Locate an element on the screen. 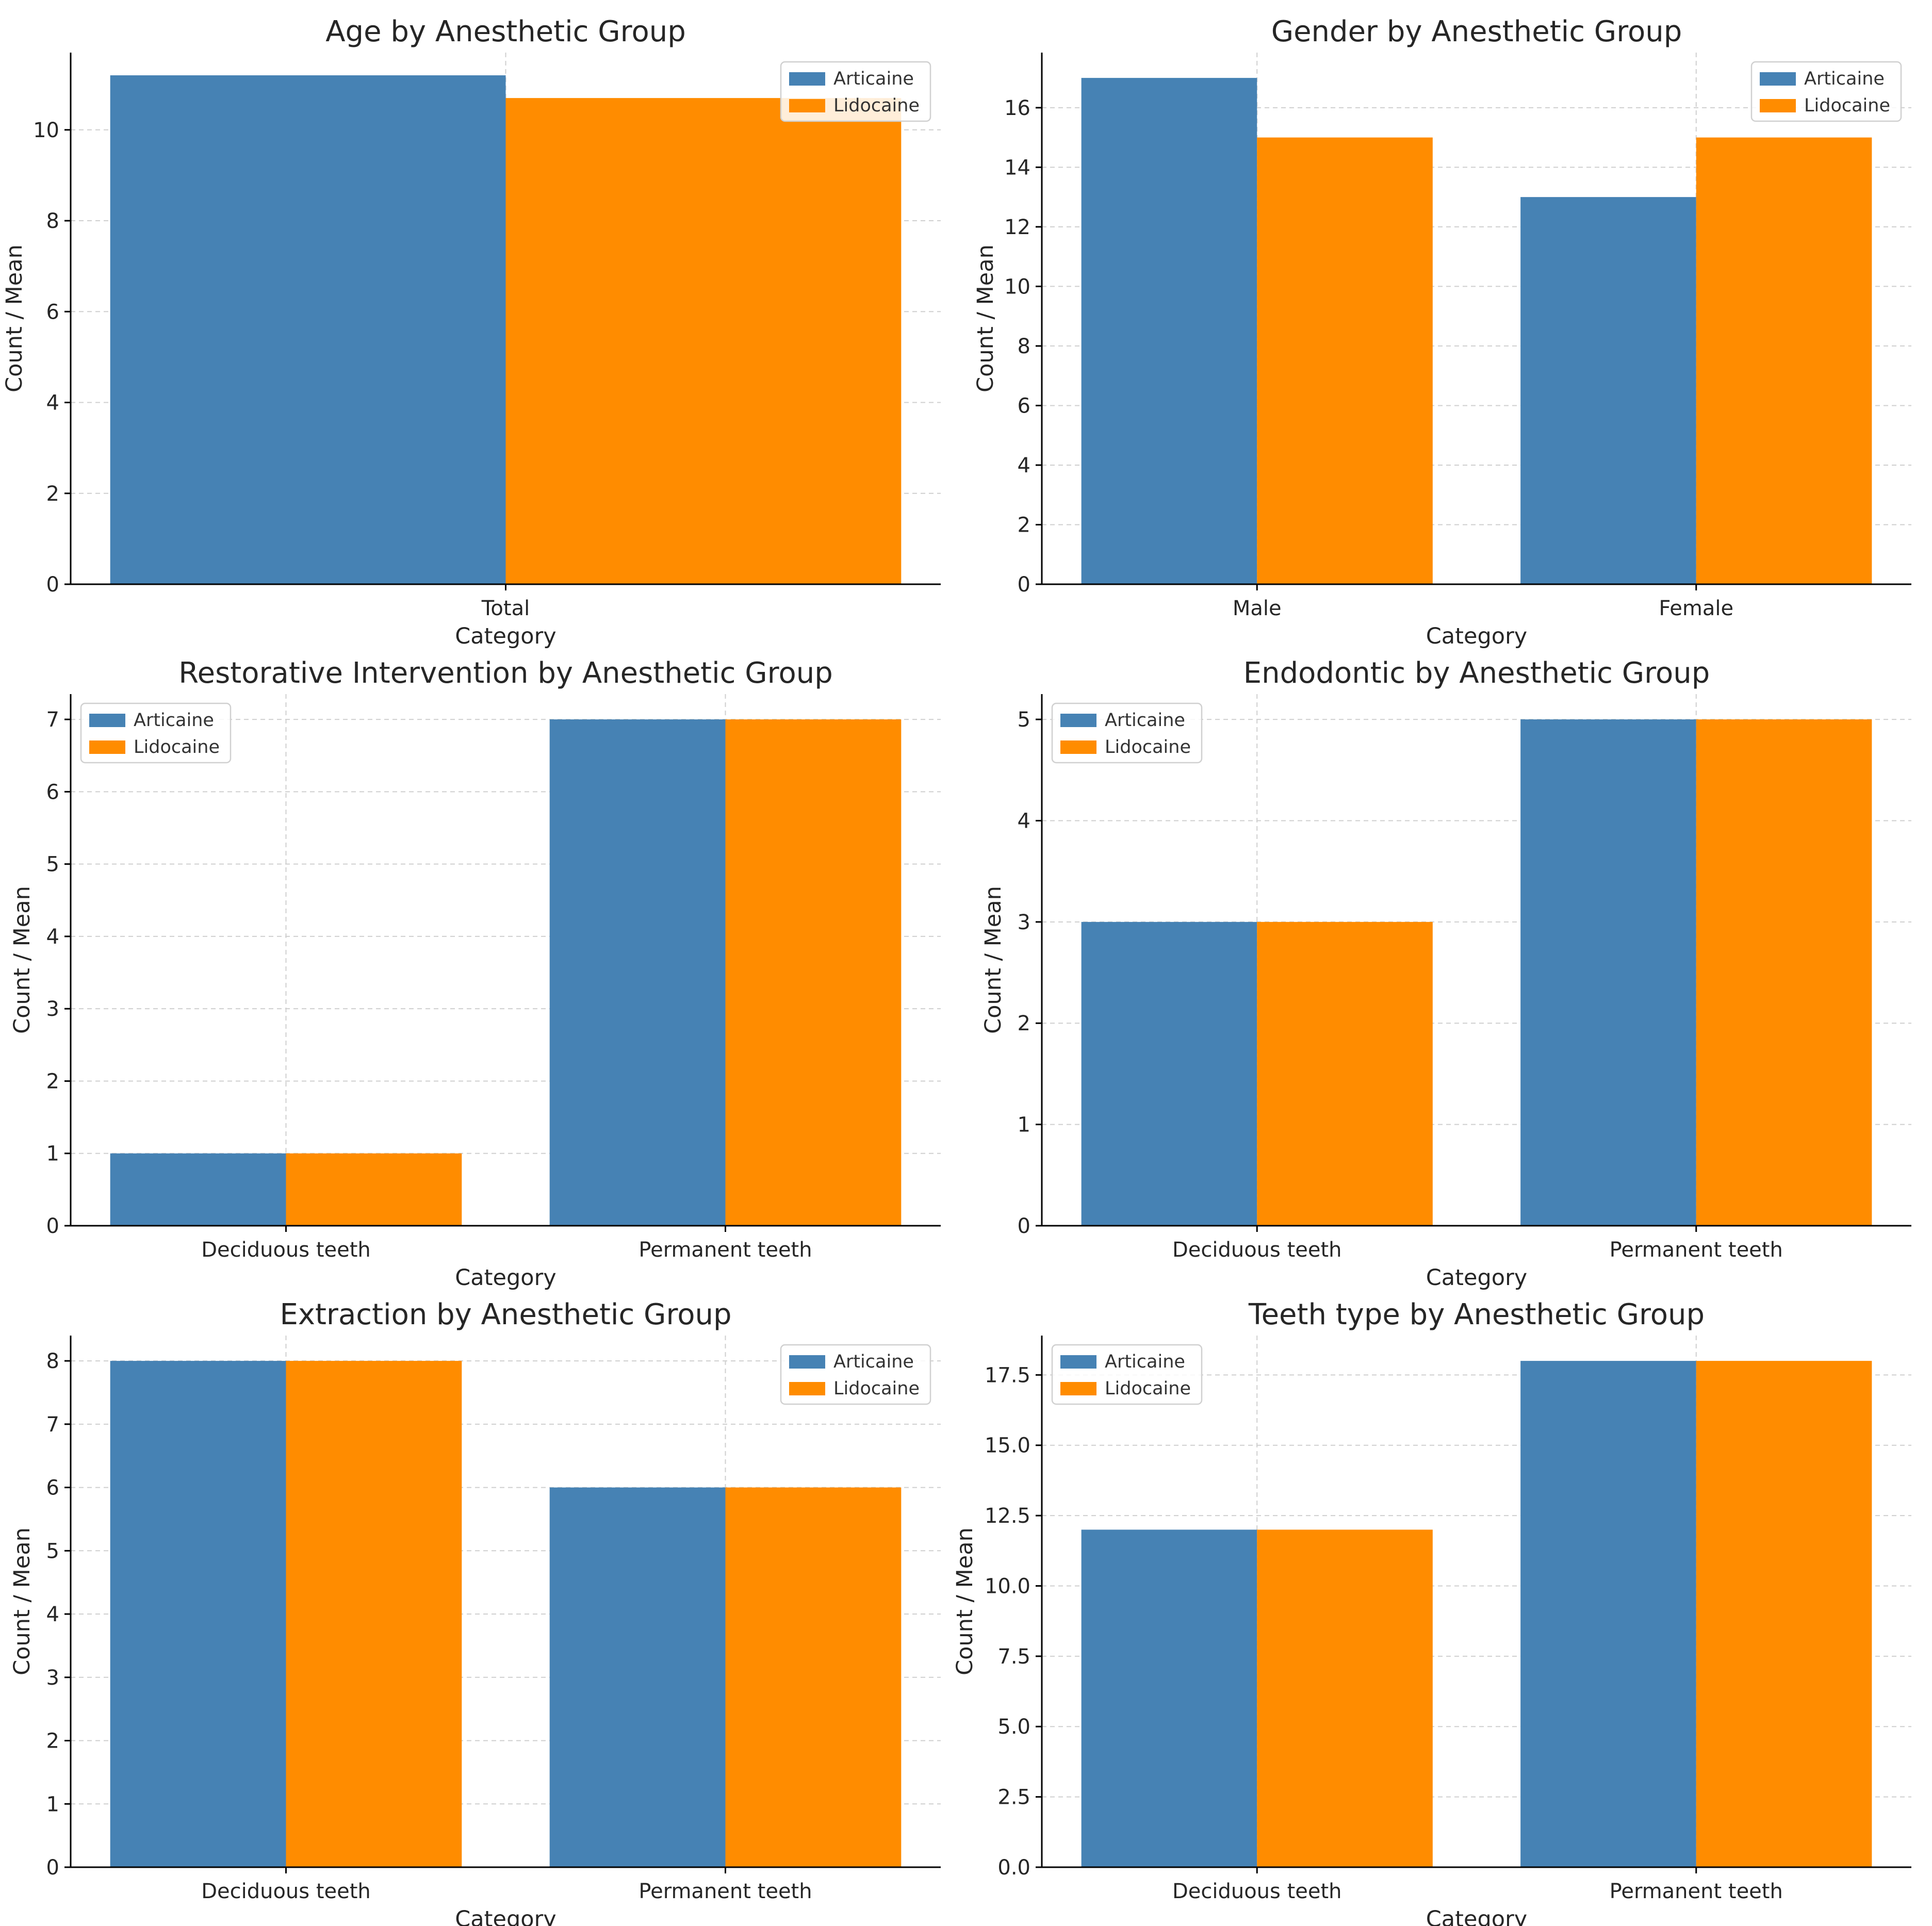 The image size is (1932, 1926). y-tick-label: 3 is located at coordinates (52, 1678).